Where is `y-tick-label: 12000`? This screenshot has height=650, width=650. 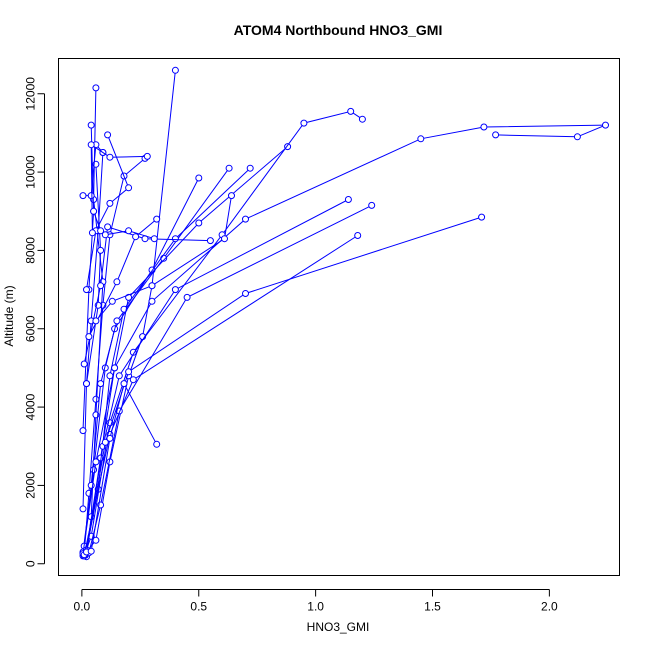
y-tick-label: 12000 is located at coordinates (31, 94).